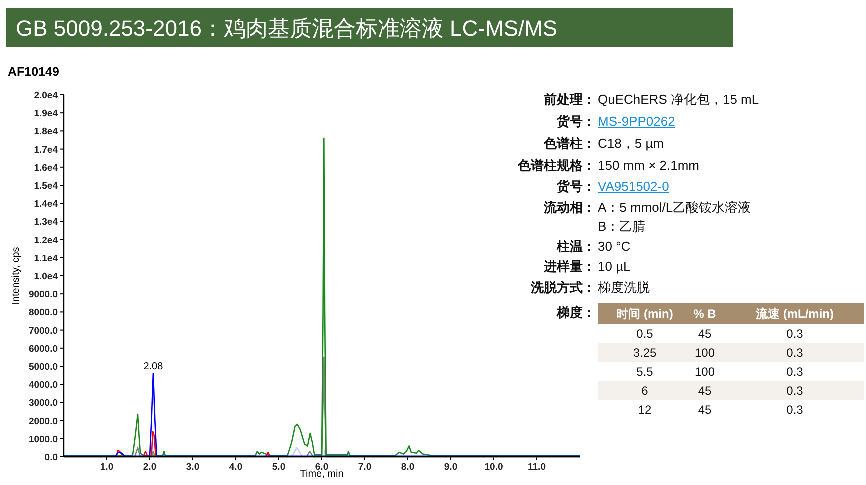  I want to click on y-tick-label: 8000.0, so click(43, 313).